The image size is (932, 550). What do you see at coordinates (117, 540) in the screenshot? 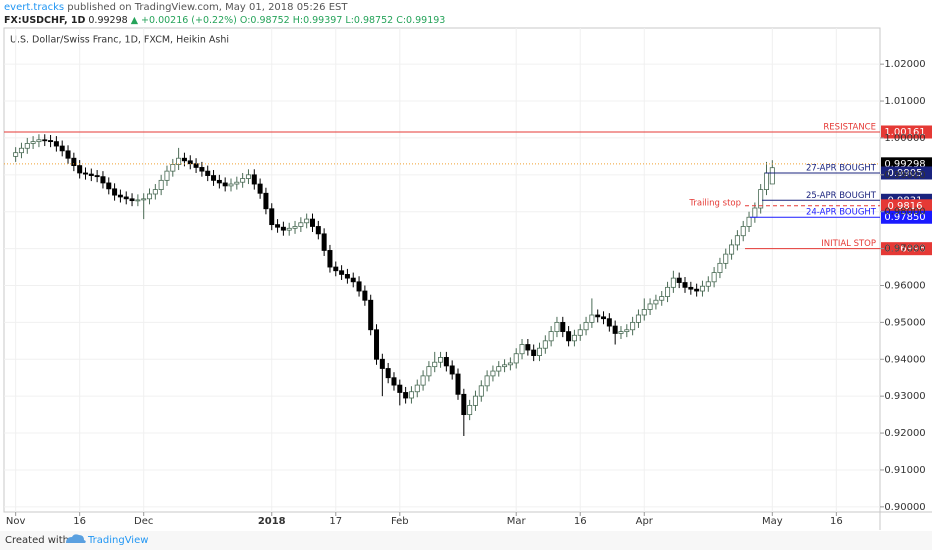
I see `footer-brand: TradingView` at bounding box center [117, 540].